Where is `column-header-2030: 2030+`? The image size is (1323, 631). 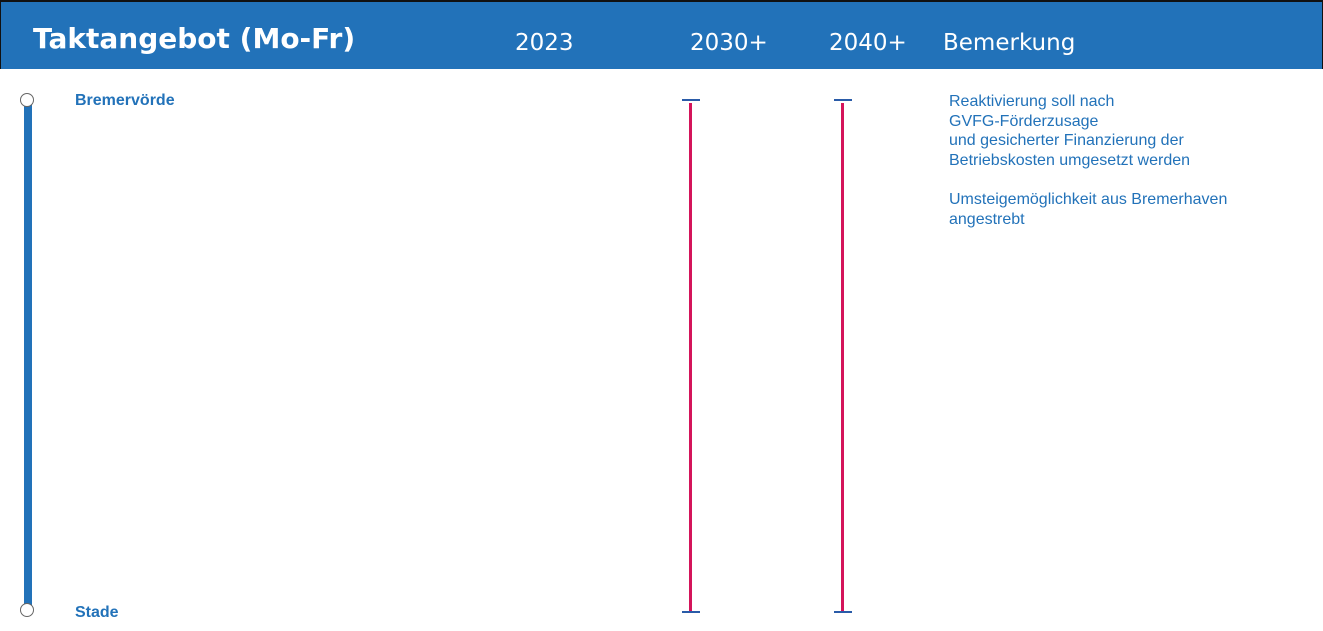
column-header-2030: 2030+ is located at coordinates (729, 43).